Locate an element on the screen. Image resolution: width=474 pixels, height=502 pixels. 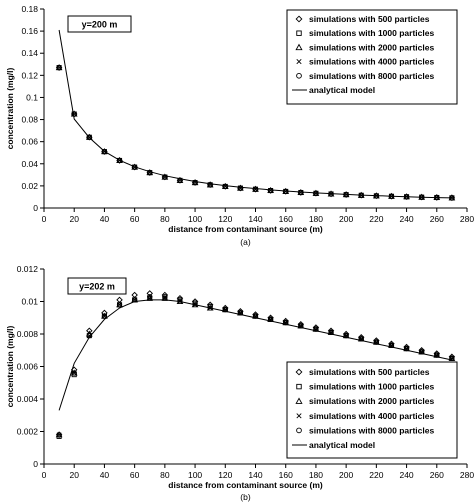
y-tick-label: 0.004 is located at coordinates (28, 399).